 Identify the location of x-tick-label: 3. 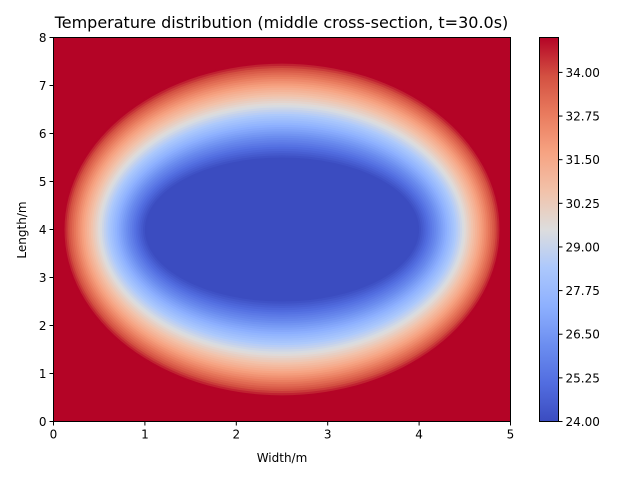
(328, 435).